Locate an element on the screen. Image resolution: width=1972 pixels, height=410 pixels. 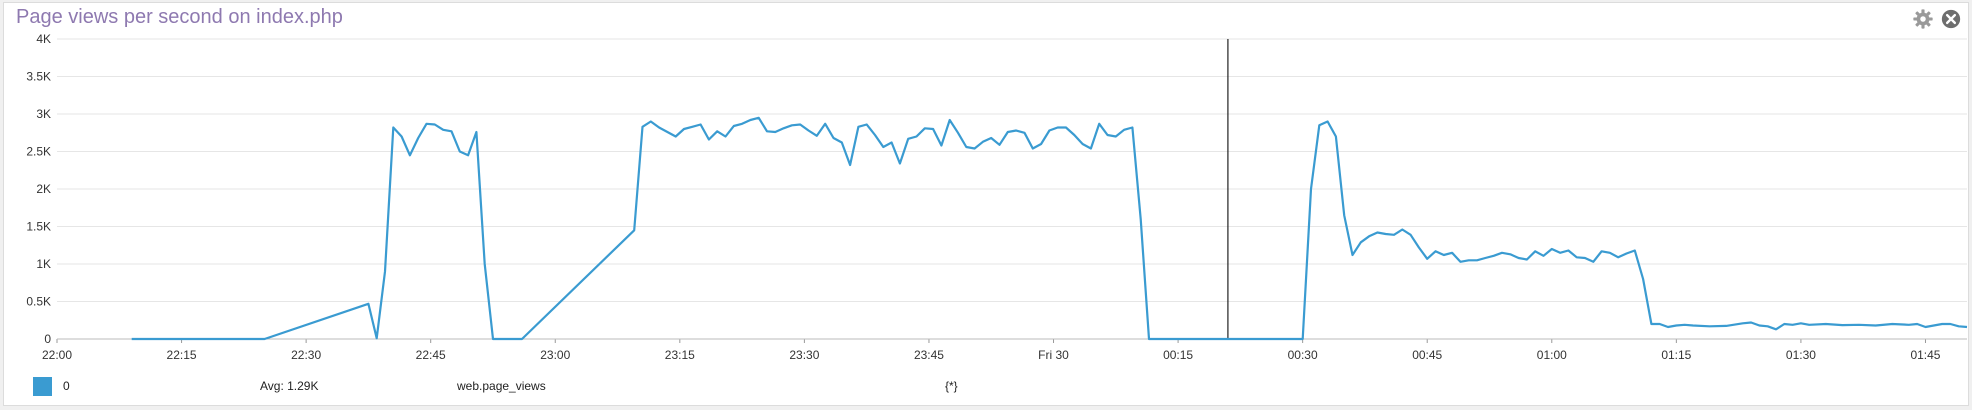
gear-icon is located at coordinates (1923, 19).